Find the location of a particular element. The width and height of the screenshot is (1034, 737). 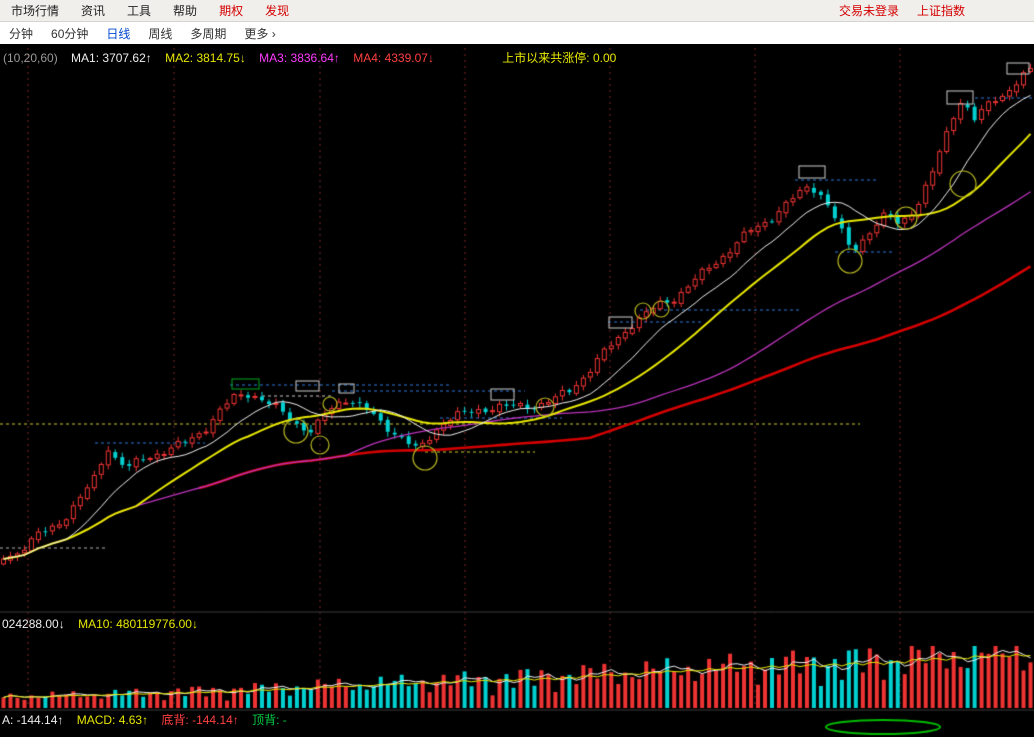

menu-item-5: 期权 is located at coordinates (231, 11).